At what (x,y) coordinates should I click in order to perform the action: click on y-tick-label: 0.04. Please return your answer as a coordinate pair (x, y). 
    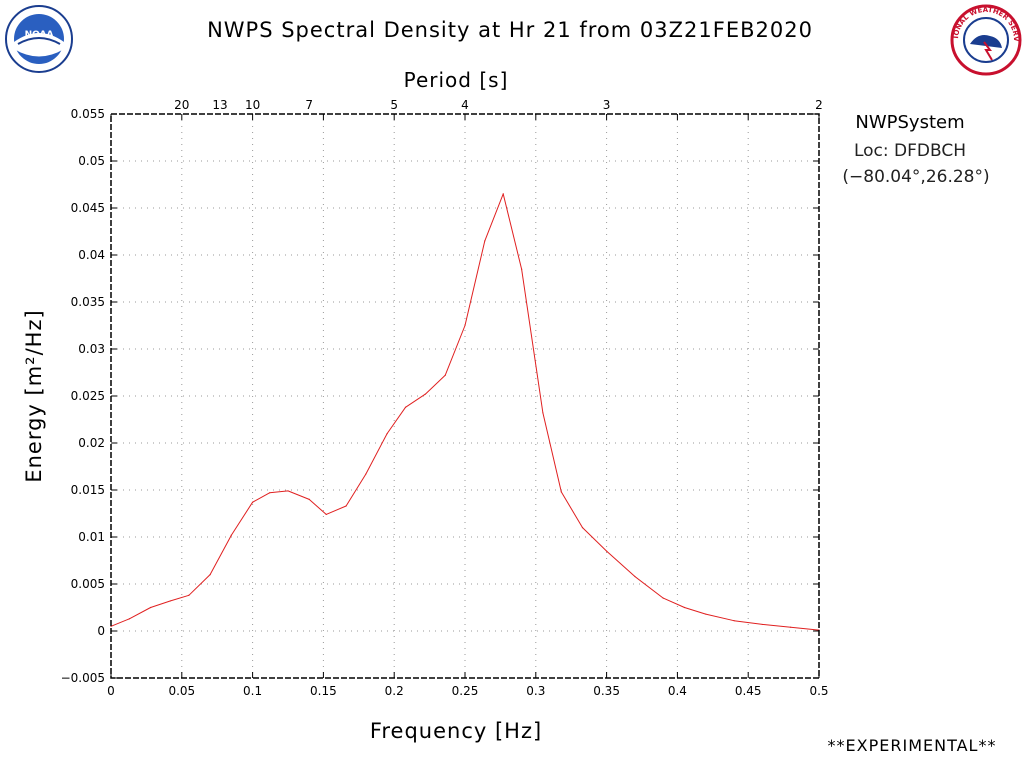
    Looking at the image, I should click on (91, 255).